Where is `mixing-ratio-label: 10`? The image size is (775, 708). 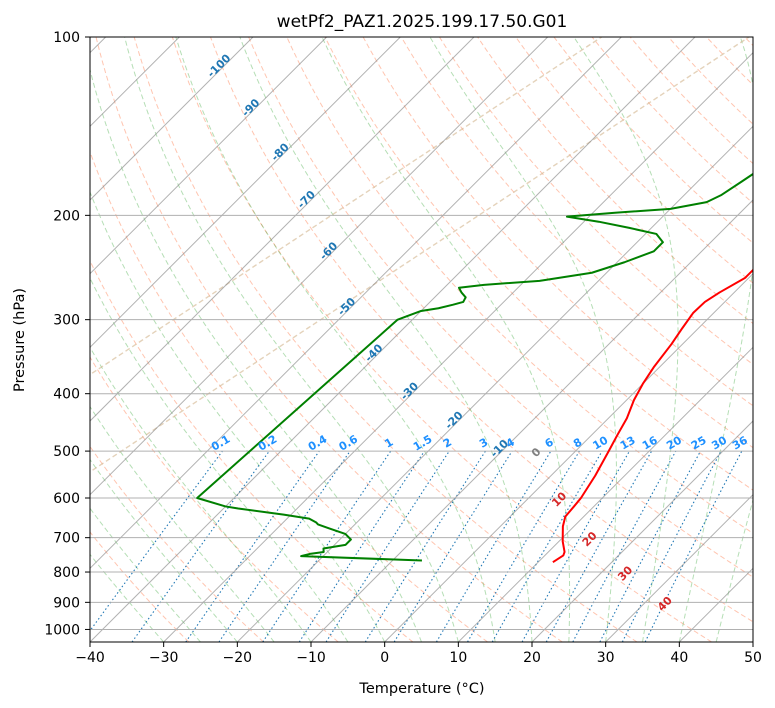
mixing-ratio-label: 10 is located at coordinates (601, 442).